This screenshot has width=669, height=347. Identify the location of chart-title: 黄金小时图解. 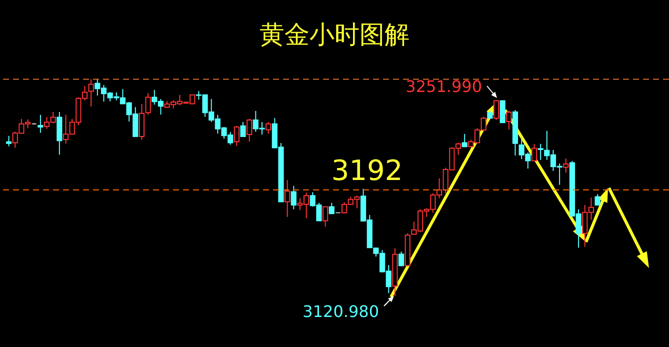
(335, 34).